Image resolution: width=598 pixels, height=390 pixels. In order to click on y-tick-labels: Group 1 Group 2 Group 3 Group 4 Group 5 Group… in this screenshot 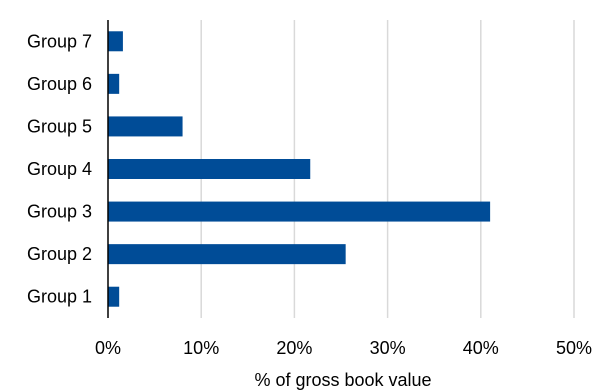, I will do `click(59, 168)`.